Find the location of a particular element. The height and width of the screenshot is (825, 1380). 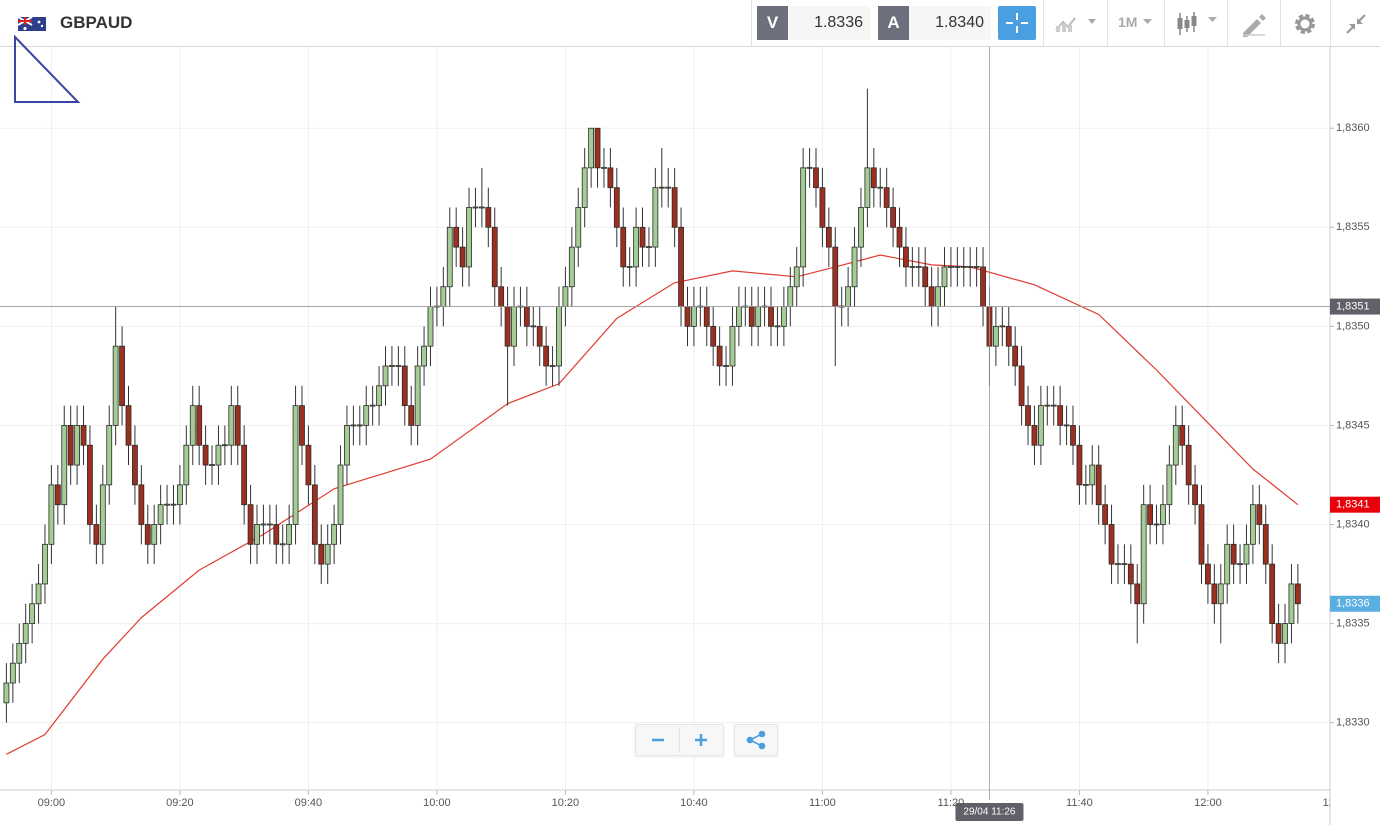

drawing-layer is located at coordinates (47, 68).